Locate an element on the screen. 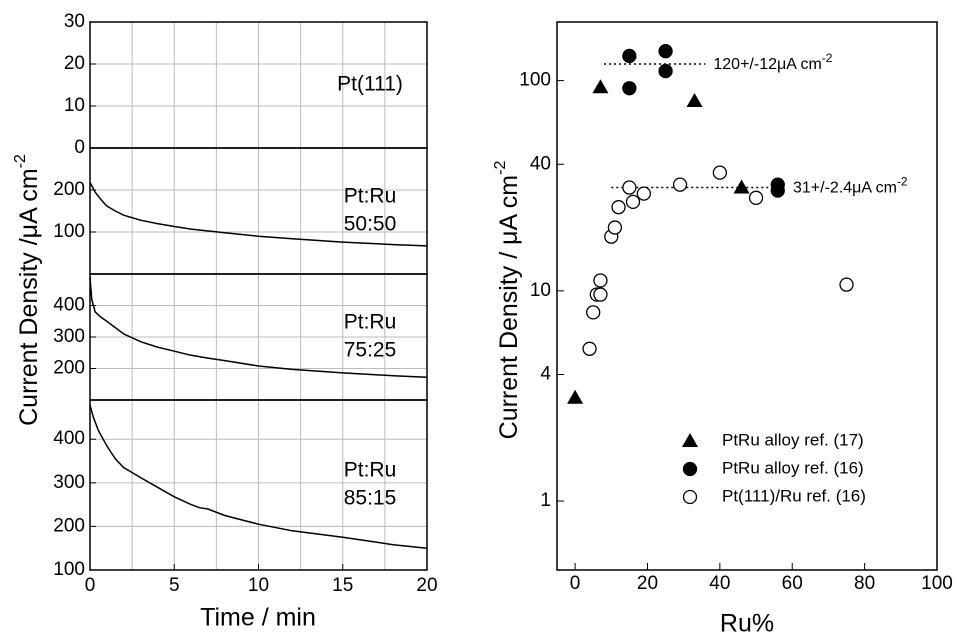  y-tick-label: 1 is located at coordinates (545, 500).